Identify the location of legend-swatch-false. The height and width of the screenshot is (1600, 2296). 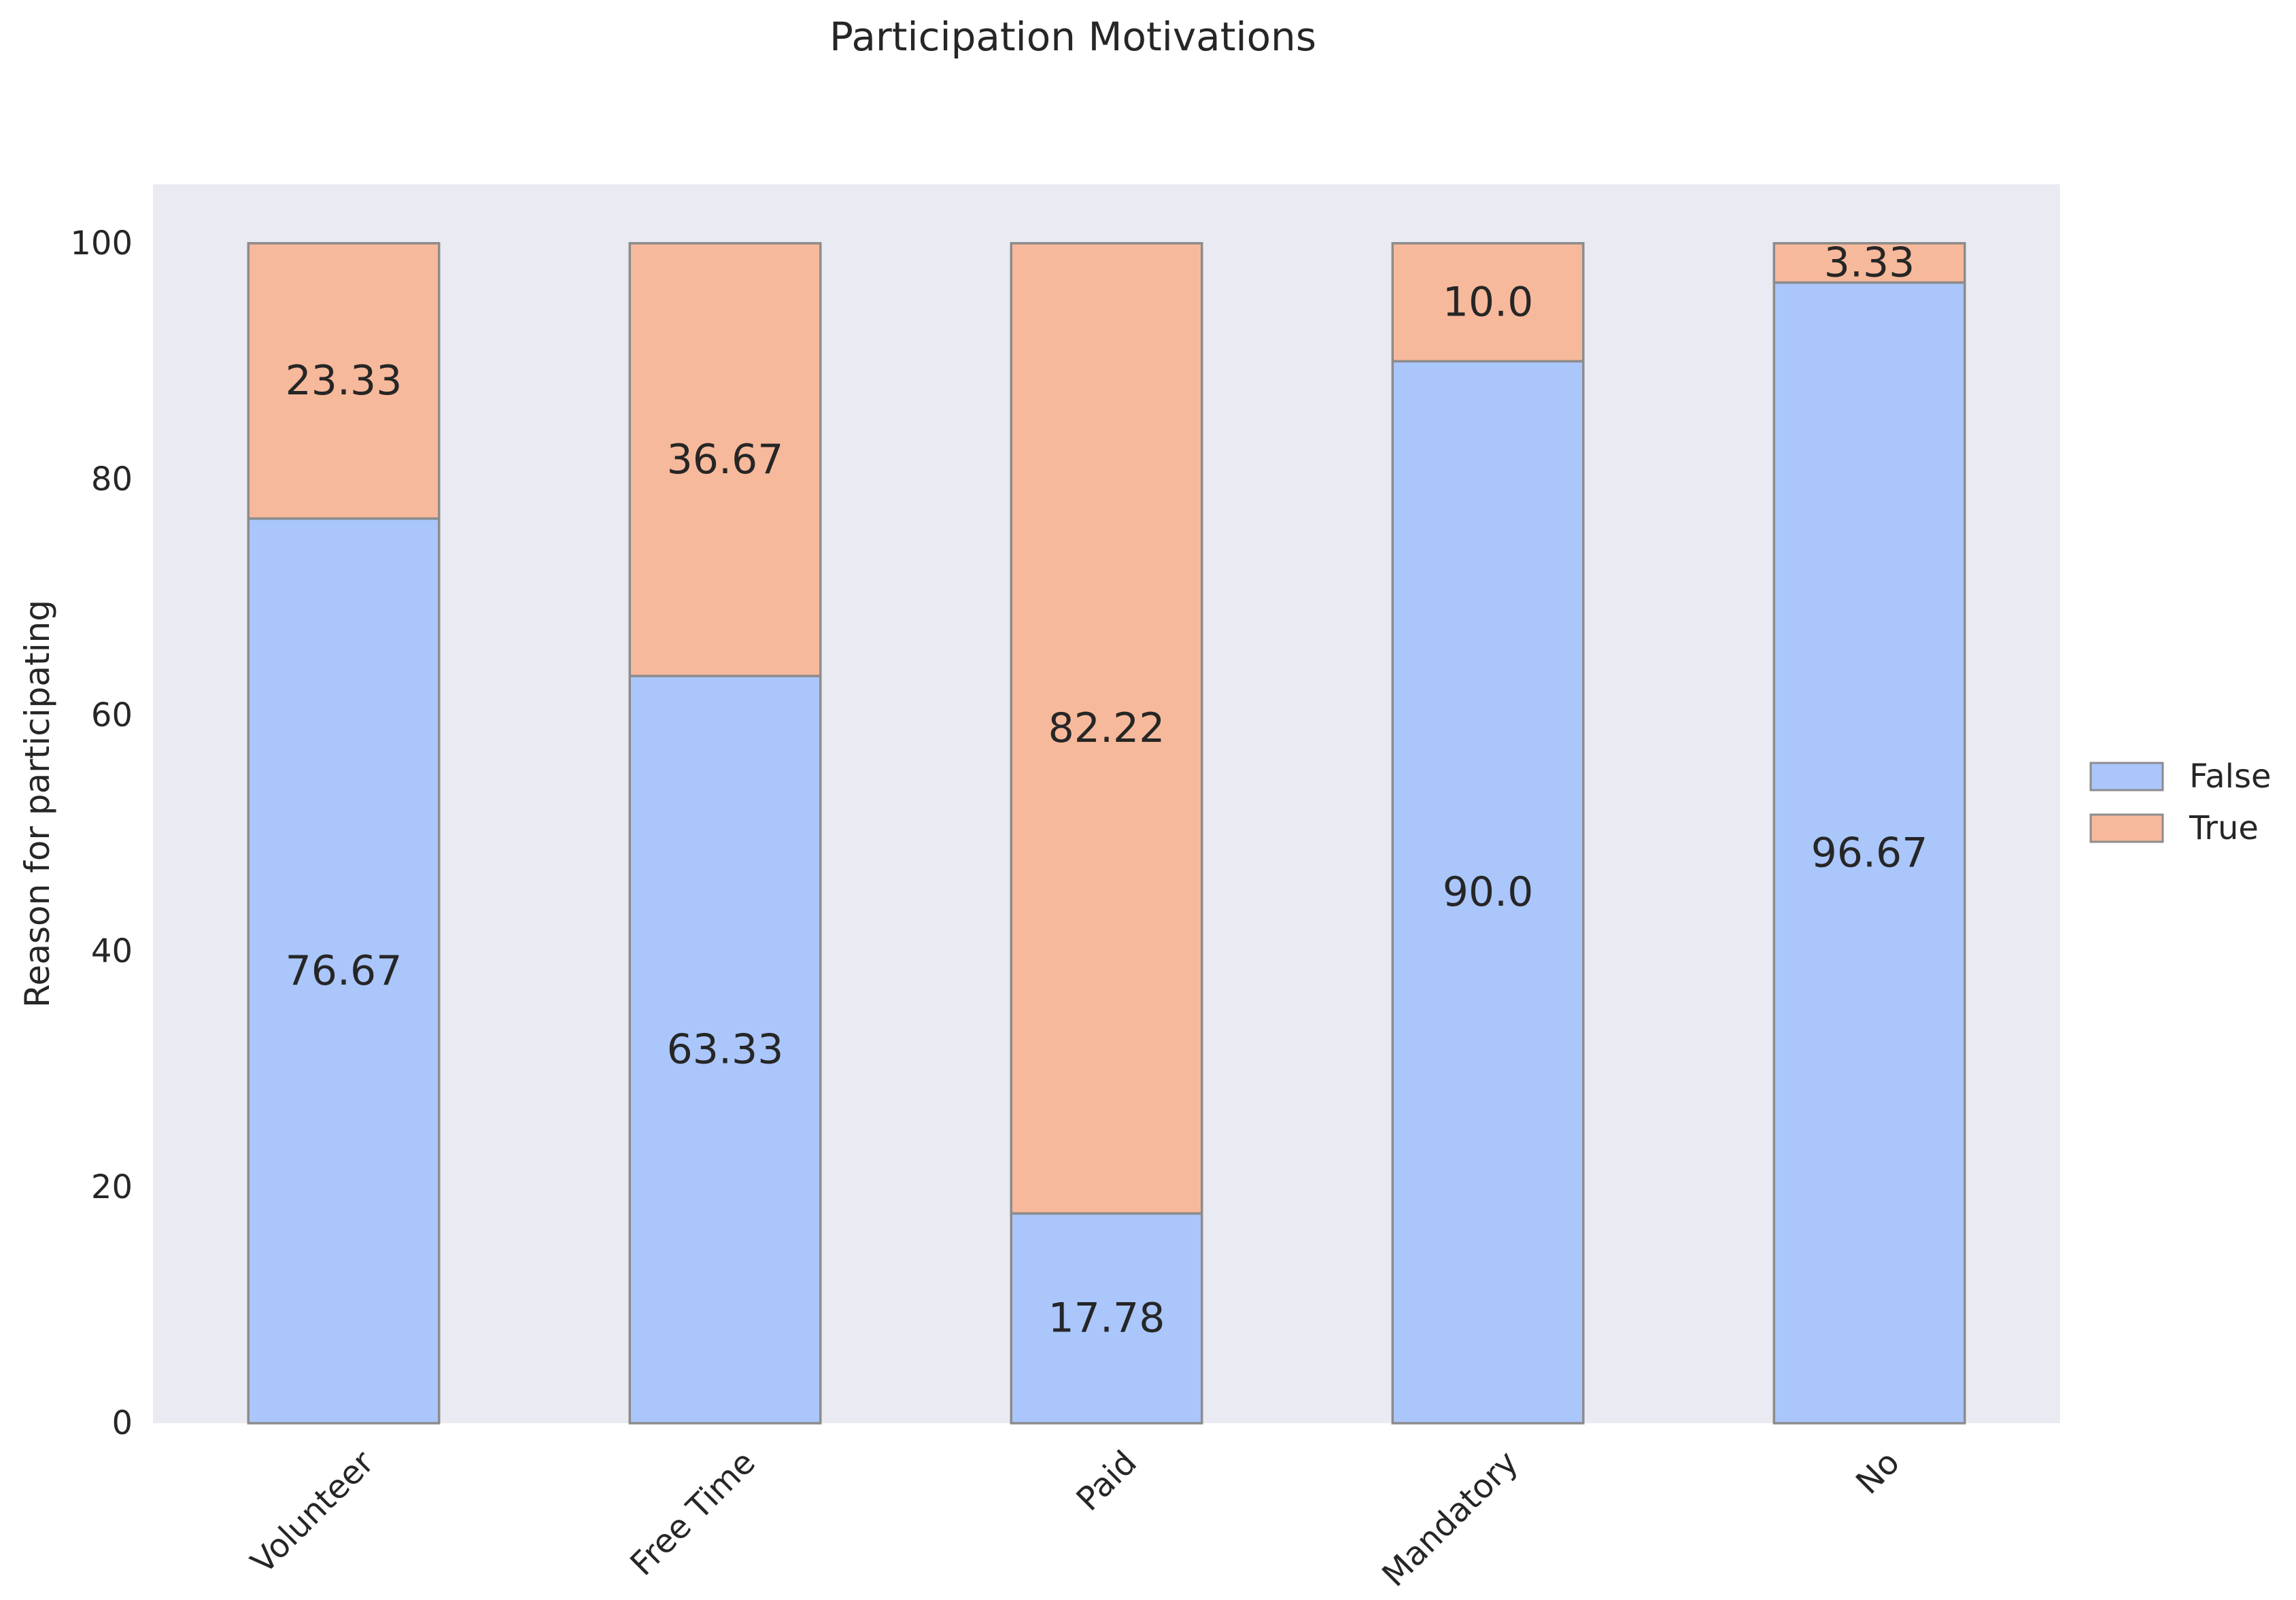
(2126, 777).